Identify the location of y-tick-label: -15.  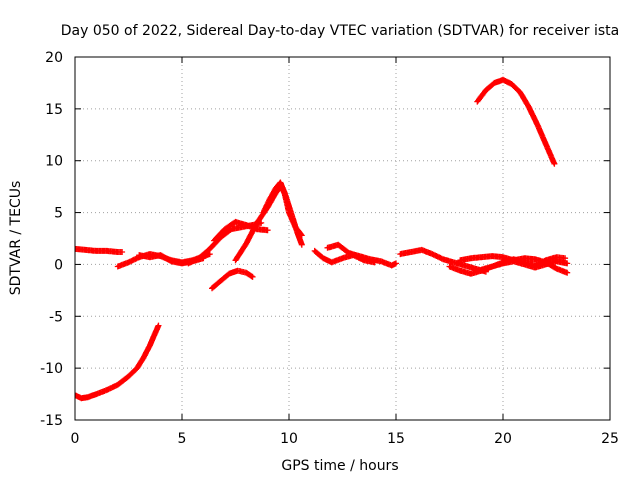
(51, 421).